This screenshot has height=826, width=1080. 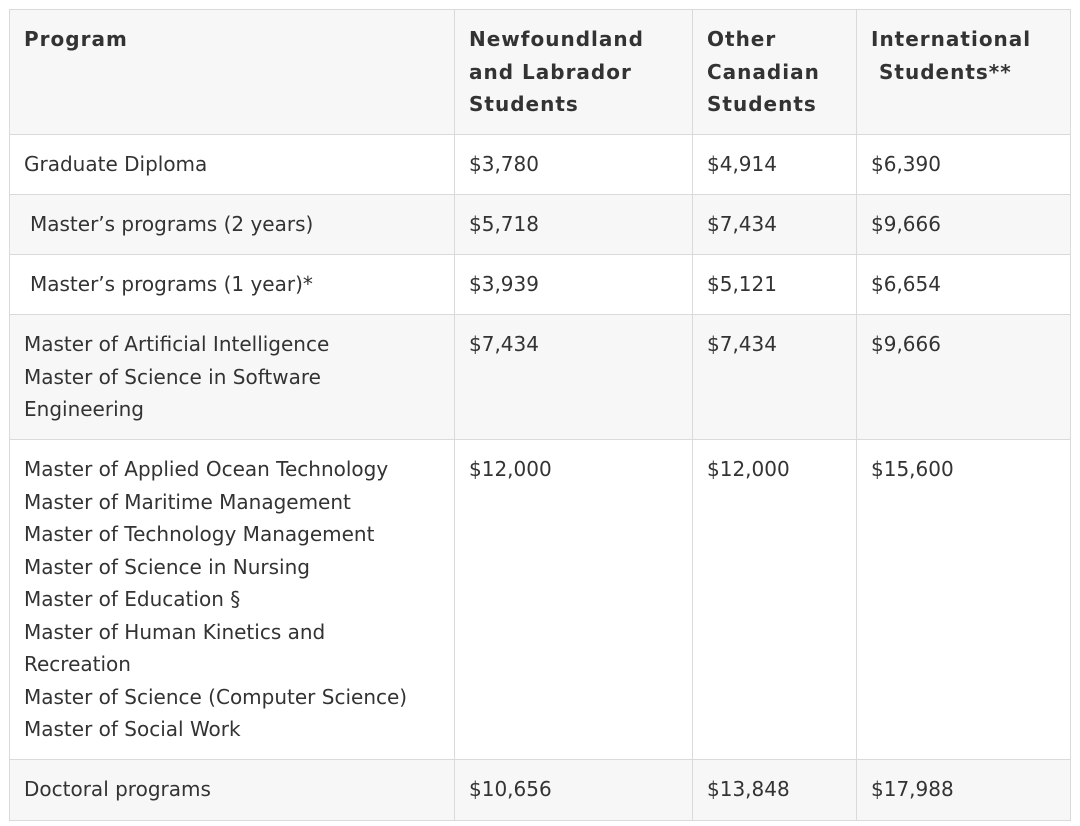 What do you see at coordinates (774, 284) in the screenshot?
I see `canadian-fee-cell: $5,121` at bounding box center [774, 284].